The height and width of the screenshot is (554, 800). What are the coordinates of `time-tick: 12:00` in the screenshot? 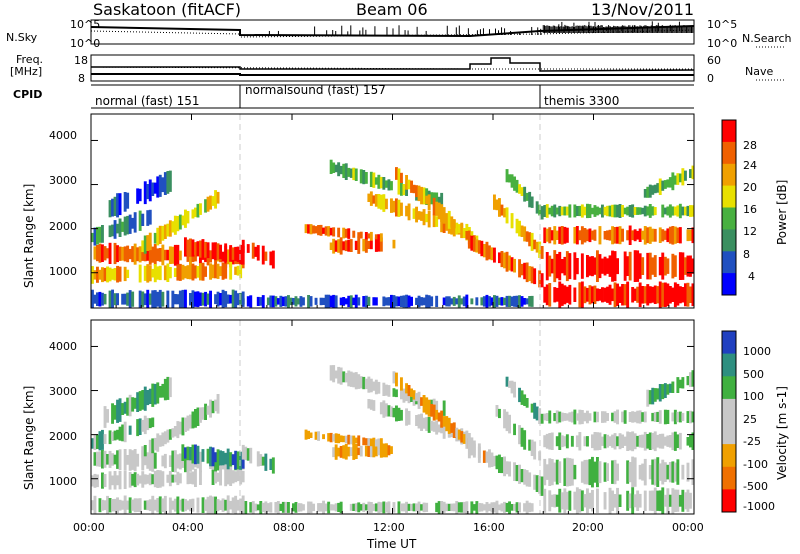 It's located at (389, 527).